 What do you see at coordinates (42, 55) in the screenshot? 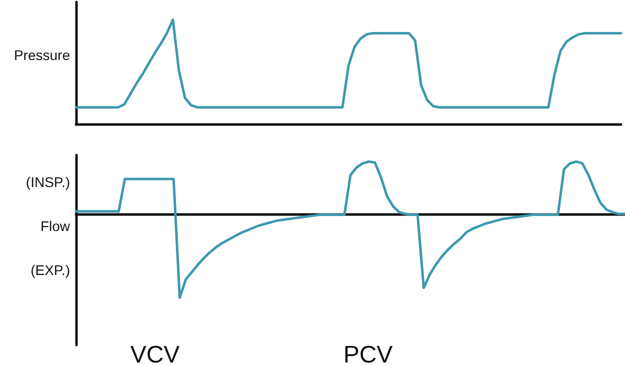
I see `y-axis-title: Pressure` at bounding box center [42, 55].